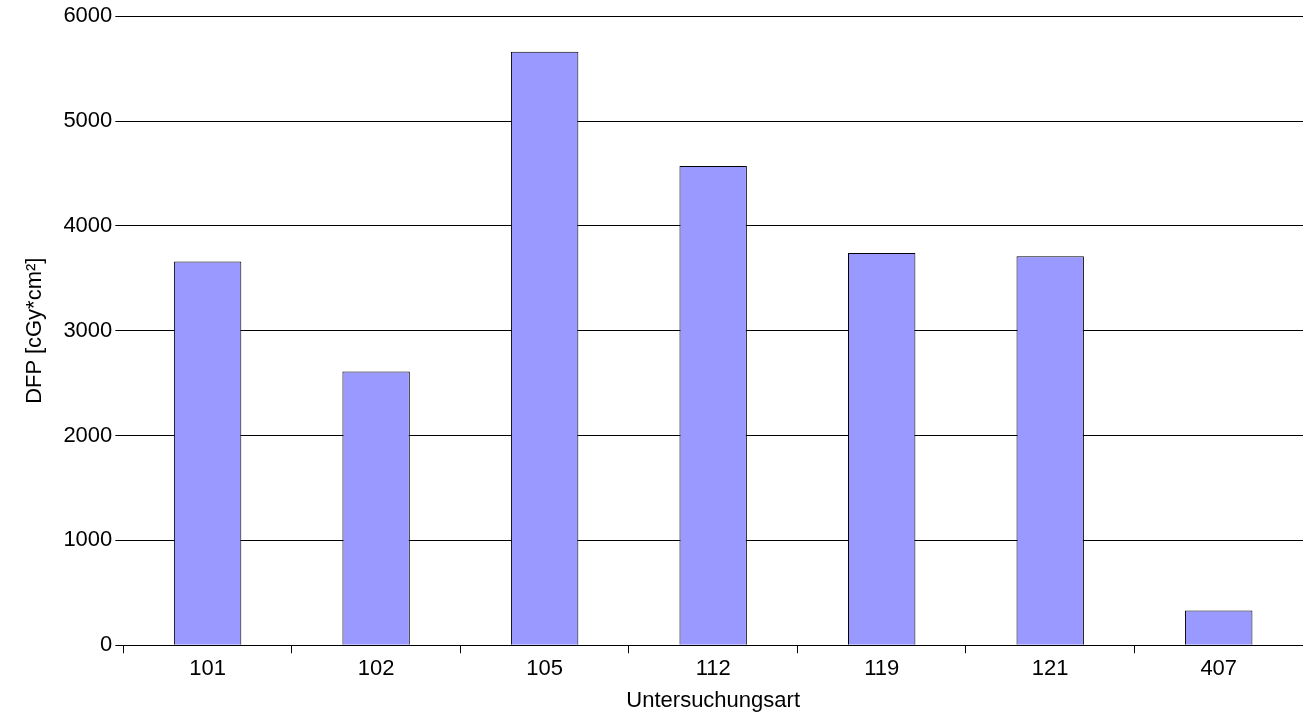  I want to click on x-tick-label: 121, so click(1050, 668).